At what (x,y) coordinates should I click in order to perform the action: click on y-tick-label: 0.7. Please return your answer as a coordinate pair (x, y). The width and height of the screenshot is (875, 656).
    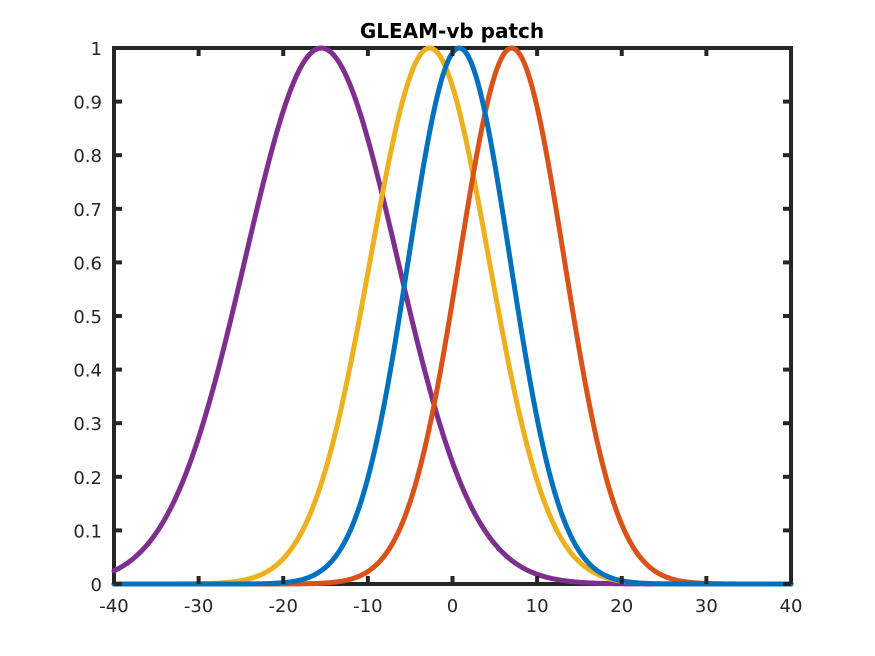
    Looking at the image, I should click on (87, 210).